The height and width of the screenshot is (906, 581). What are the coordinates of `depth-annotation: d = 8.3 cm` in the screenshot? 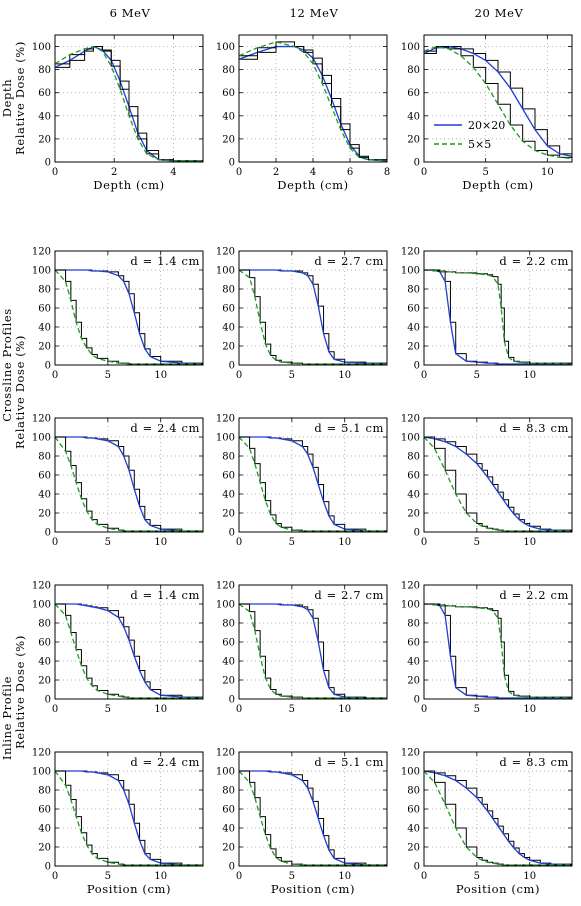 It's located at (534, 762).